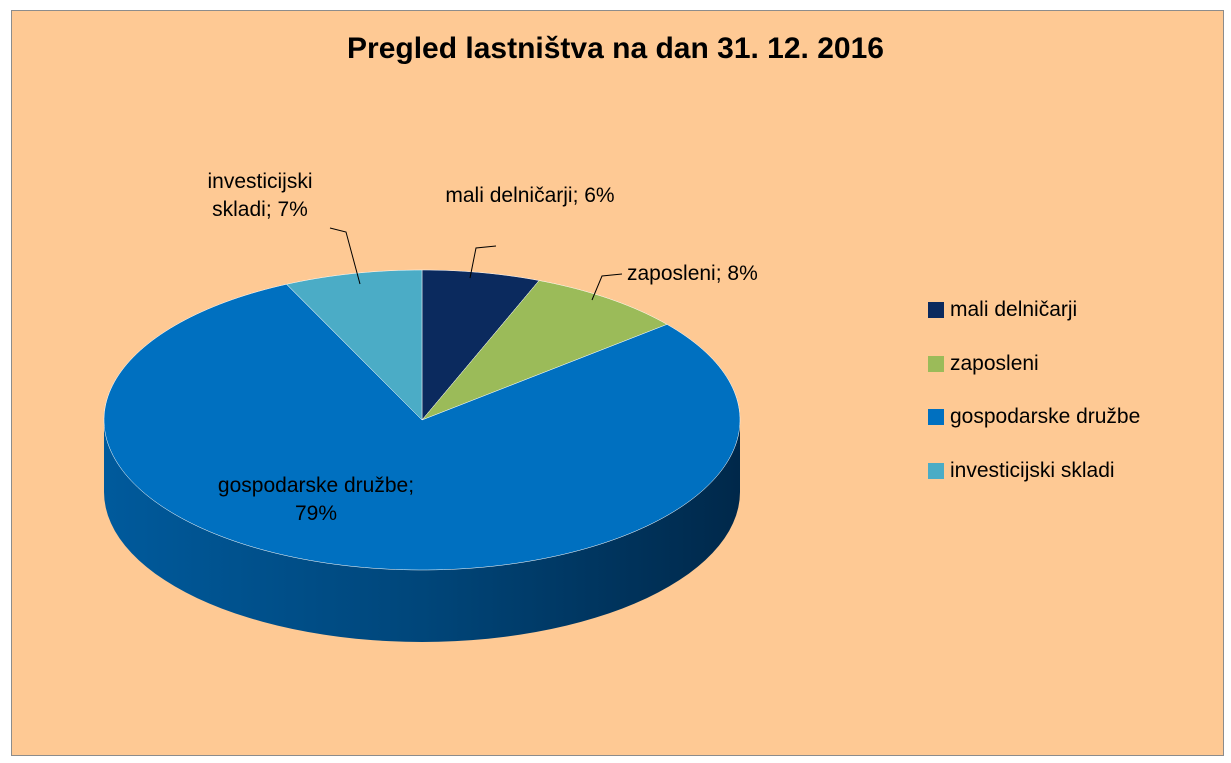 The image size is (1231, 763). What do you see at coordinates (1032, 470) in the screenshot?
I see `legend-label: investicijski skladi` at bounding box center [1032, 470].